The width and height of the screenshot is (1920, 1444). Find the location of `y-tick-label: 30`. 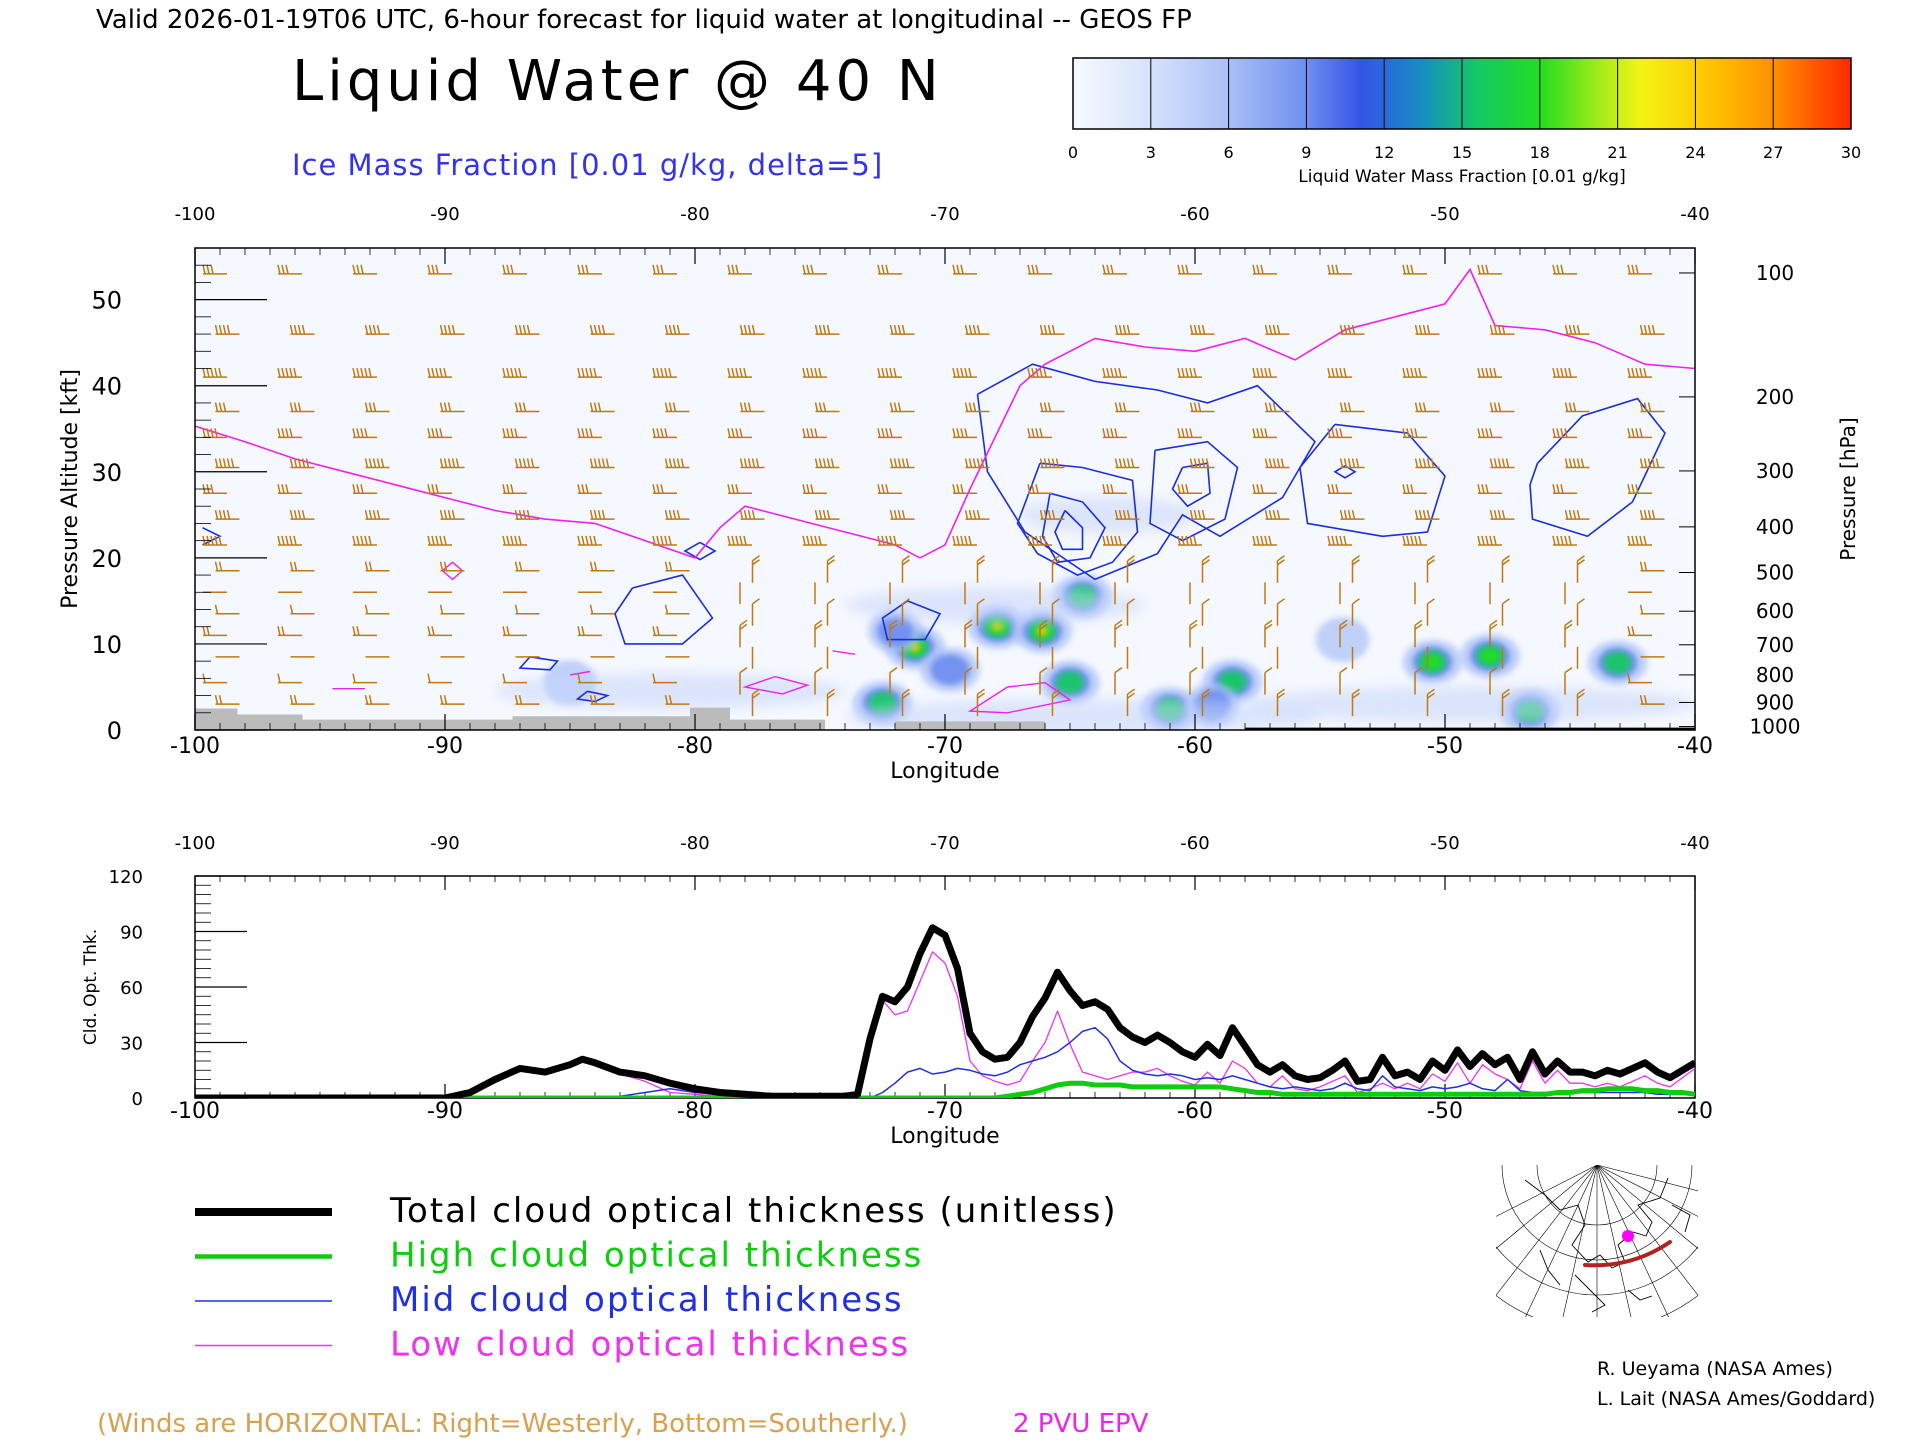

y-tick-label: 30 is located at coordinates (131, 1044).